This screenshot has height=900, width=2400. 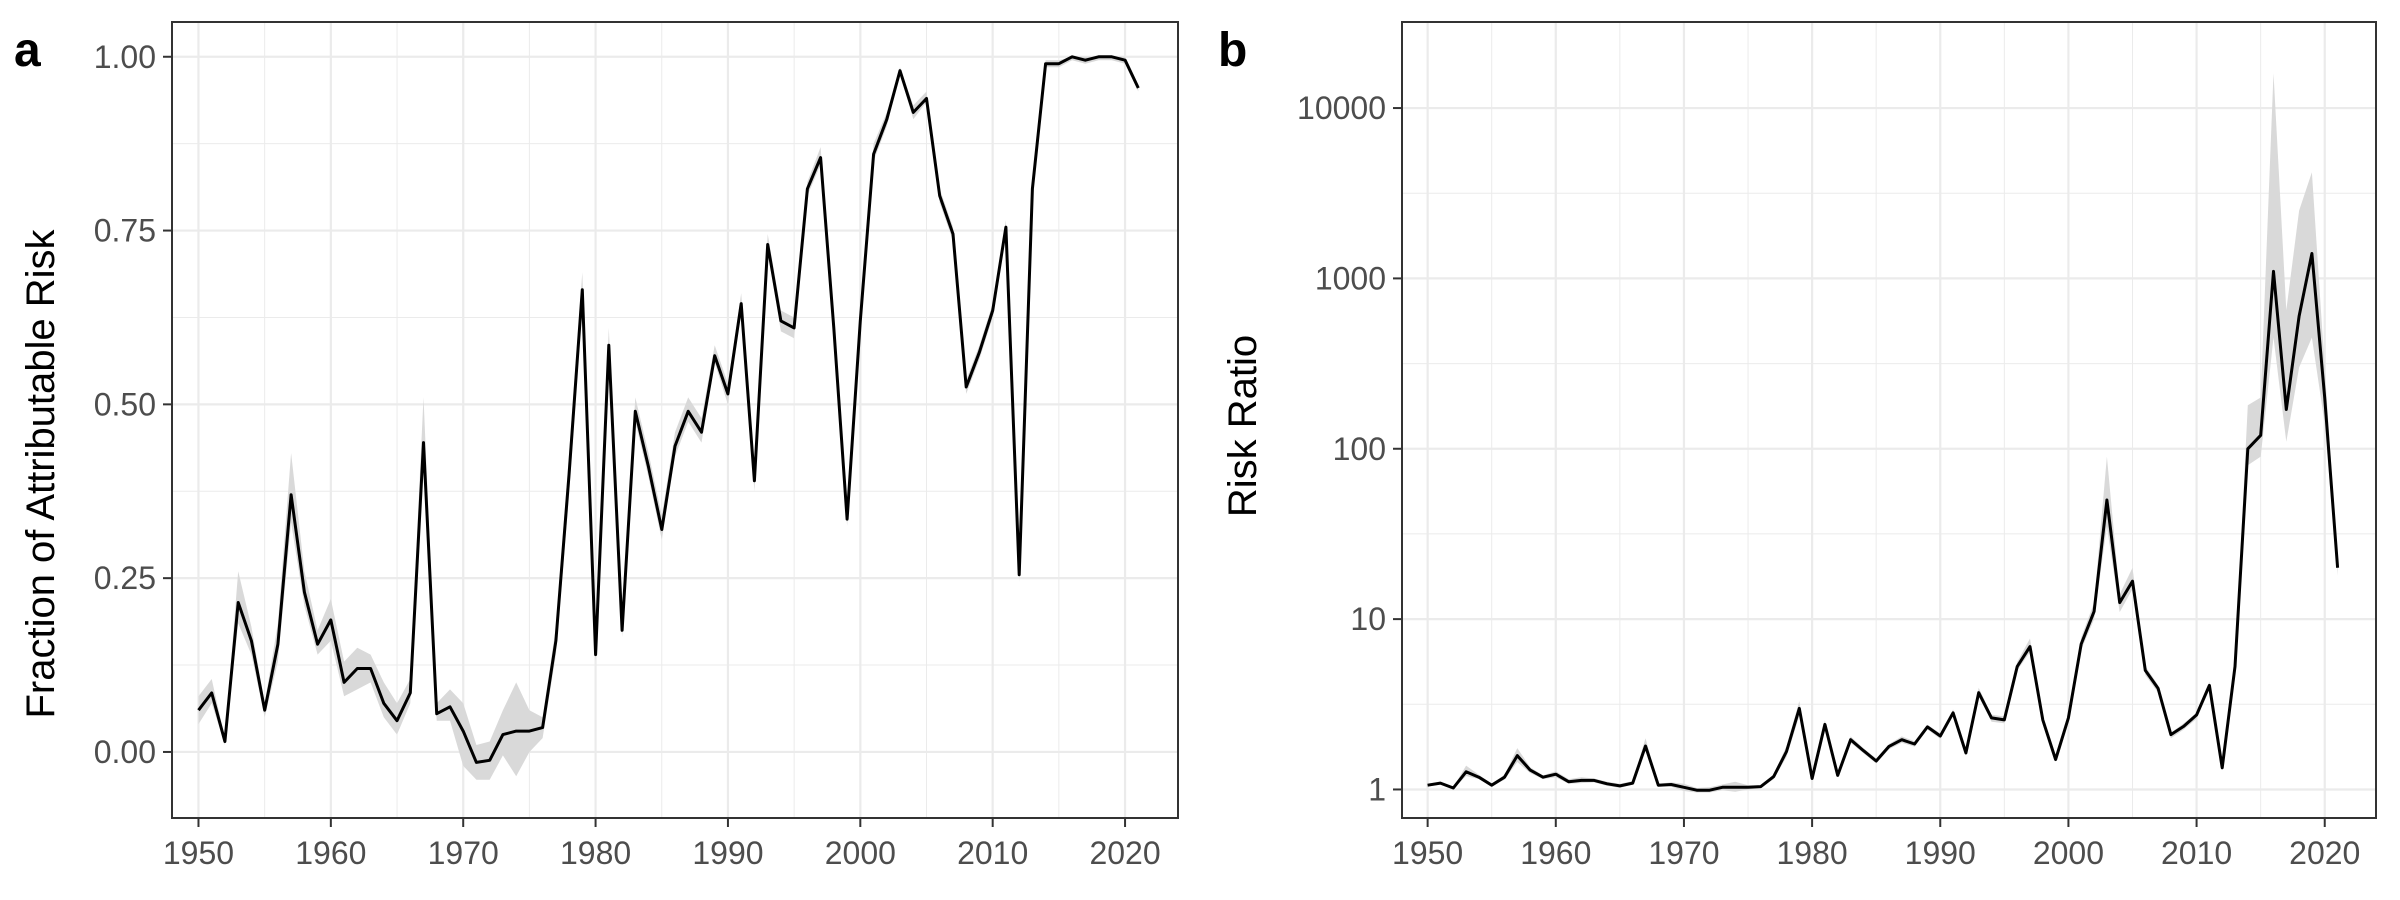 I want to click on panel-b-letter: b, so click(x=1232, y=50).